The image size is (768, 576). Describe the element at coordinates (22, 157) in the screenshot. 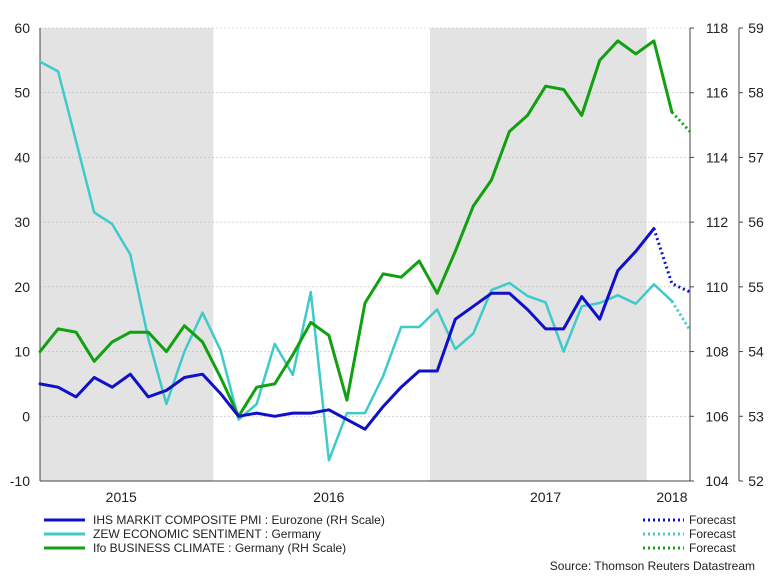

I see `left-tick-label: 40` at that location.